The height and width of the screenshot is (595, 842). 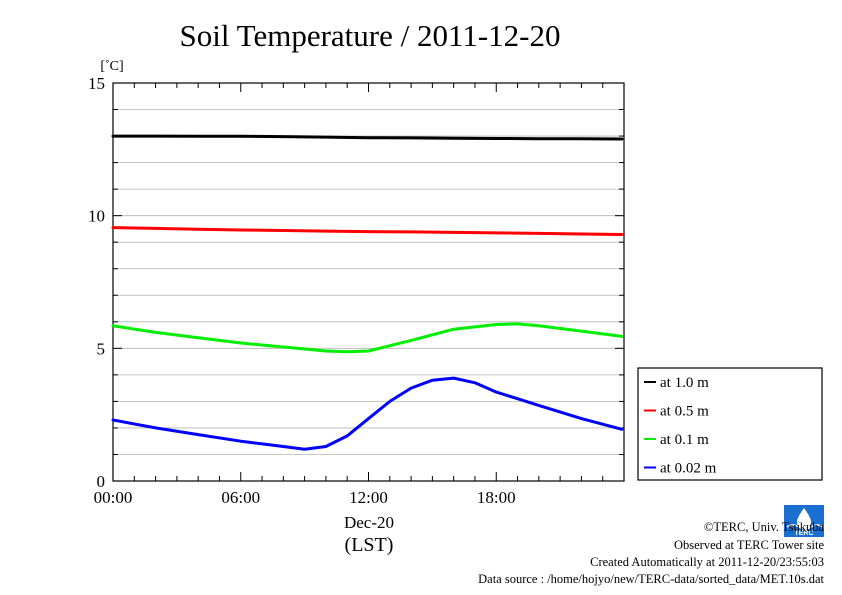 I want to click on y-tick-label: 0, so click(x=101, y=481).